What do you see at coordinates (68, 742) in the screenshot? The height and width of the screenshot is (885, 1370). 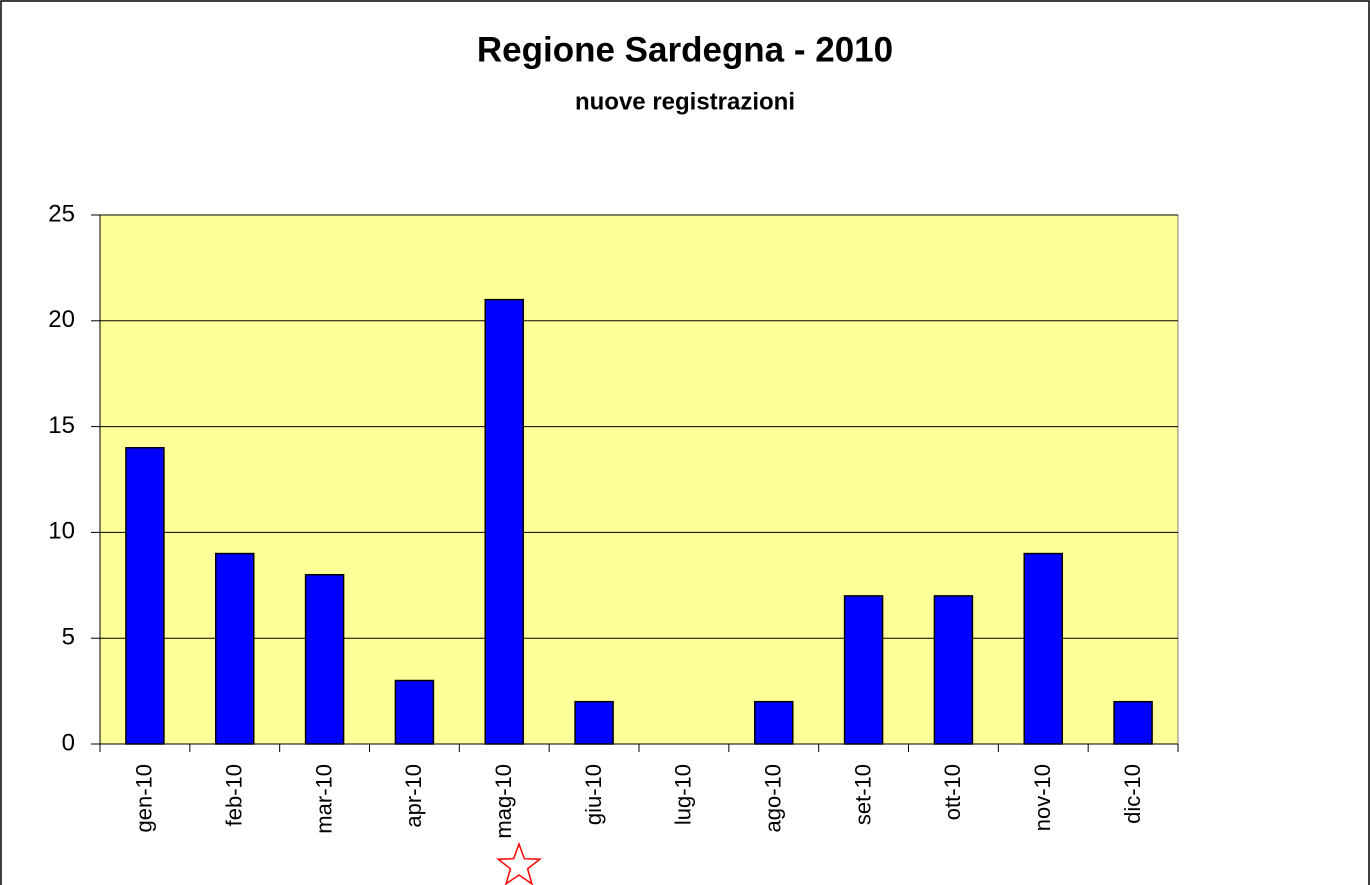 I see `y-tick-label: 0` at bounding box center [68, 742].